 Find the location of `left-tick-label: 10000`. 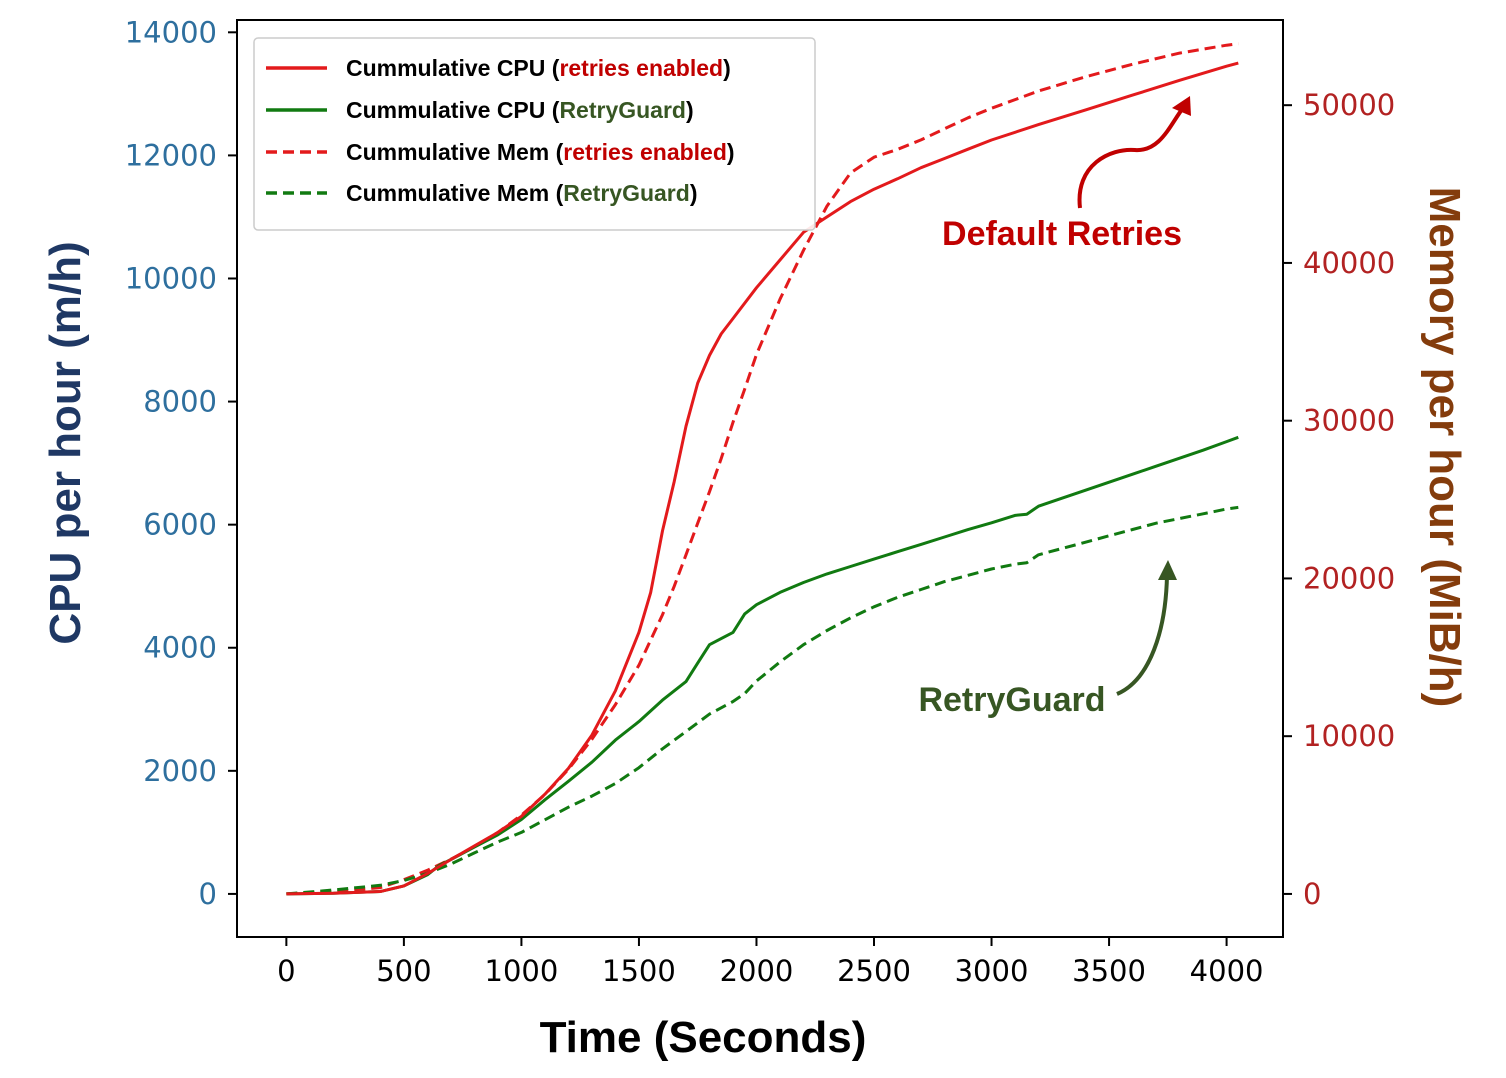

left-tick-label: 10000 is located at coordinates (171, 278).